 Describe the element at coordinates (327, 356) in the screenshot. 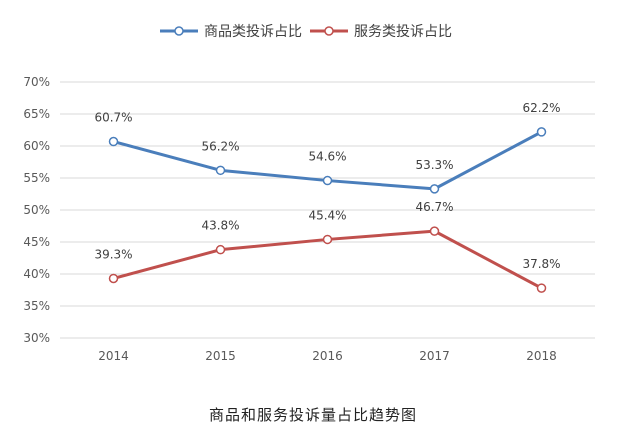

I see `x-tick-label: 2016` at that location.